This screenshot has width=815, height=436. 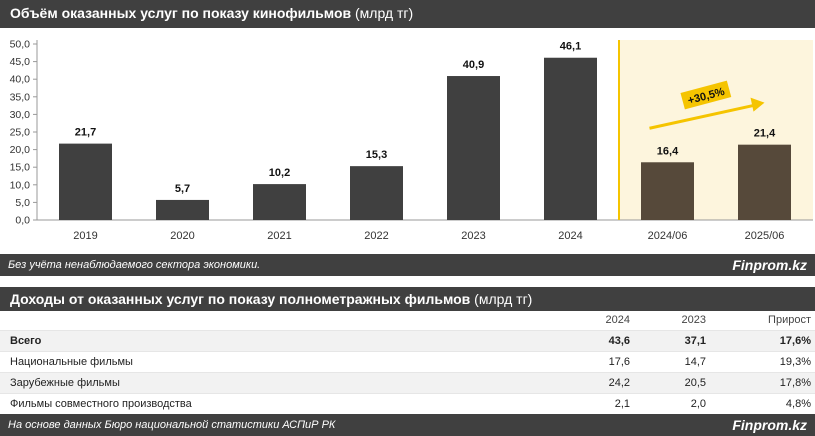 What do you see at coordinates (757, 104) in the screenshot?
I see `growth-arrow-head` at bounding box center [757, 104].